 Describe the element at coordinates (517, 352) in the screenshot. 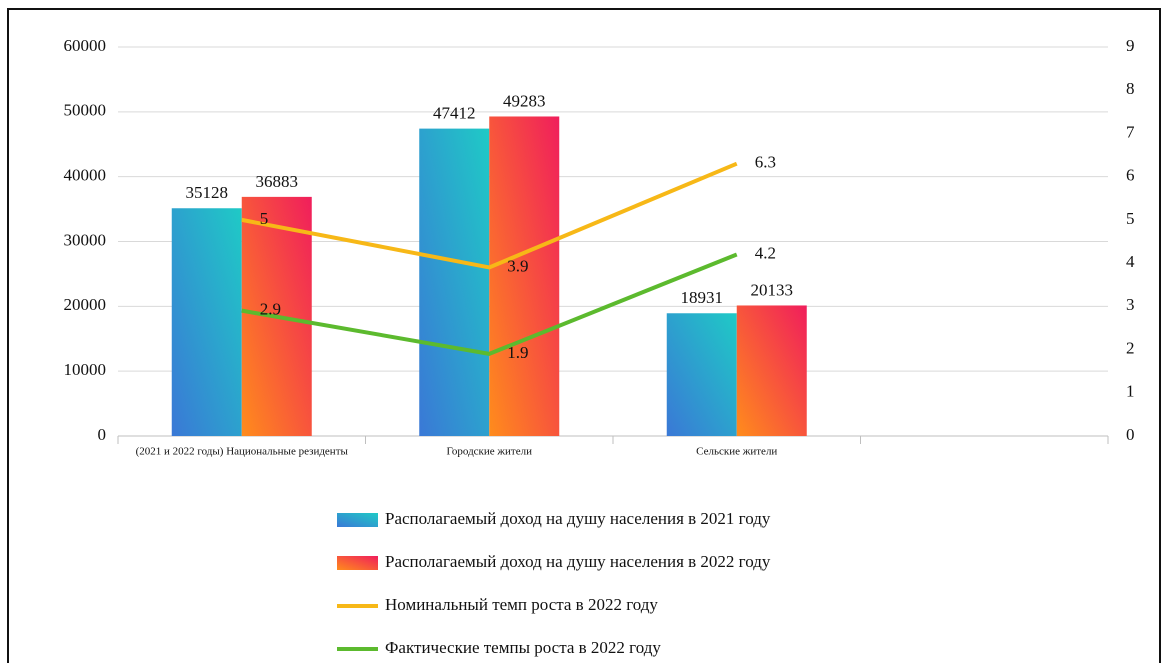

I see `line-value-label: 1.9` at that location.